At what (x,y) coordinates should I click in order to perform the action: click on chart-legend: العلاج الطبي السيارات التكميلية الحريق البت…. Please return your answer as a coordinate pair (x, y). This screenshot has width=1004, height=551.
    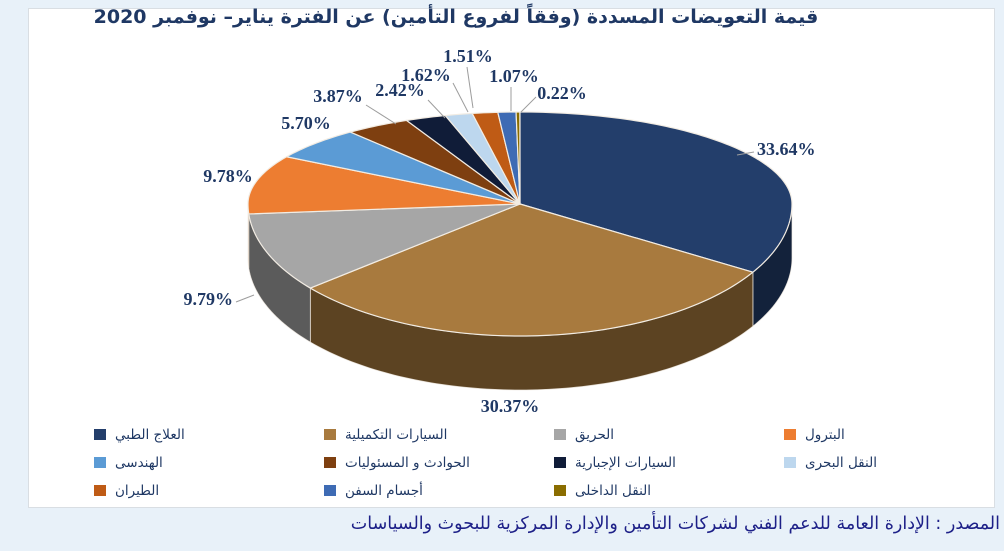
    Looking at the image, I should click on (549, 466).